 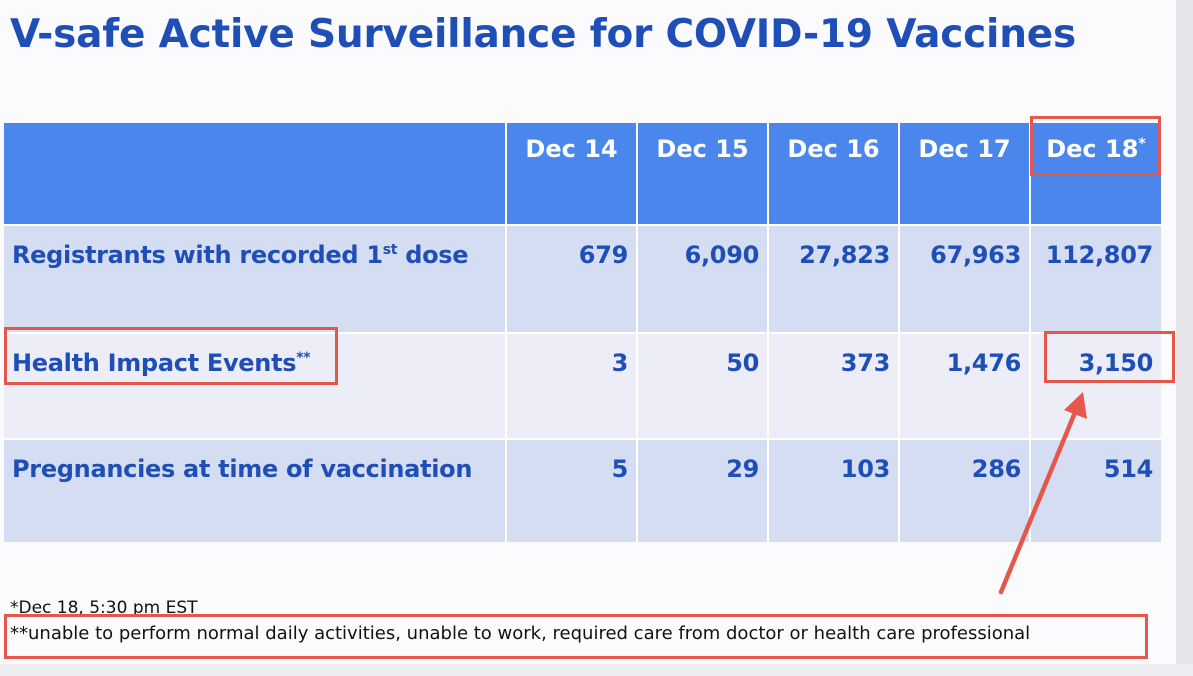 I want to click on table-cell: 679, so click(x=572, y=278).